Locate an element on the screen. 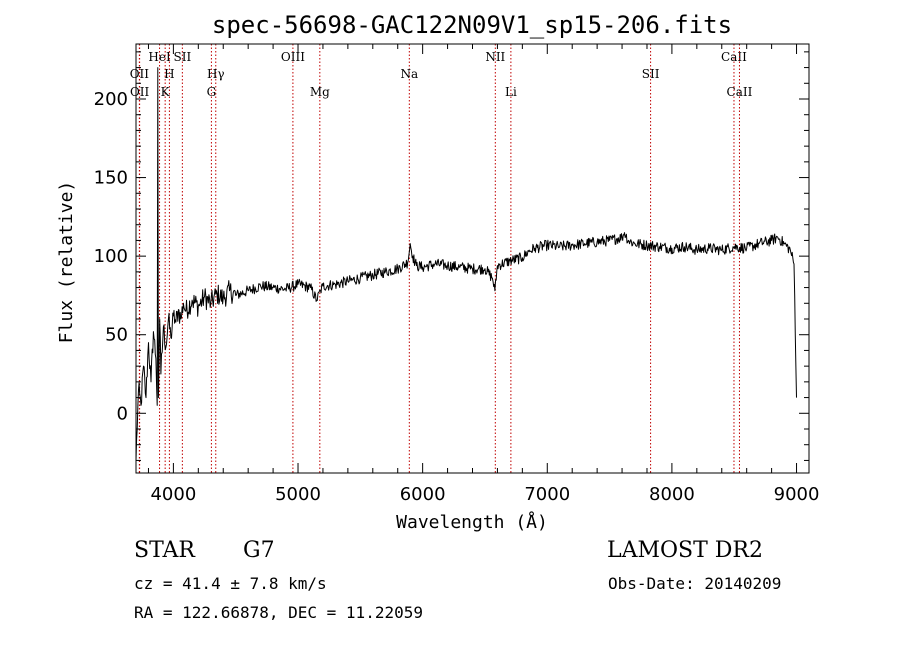 The image size is (900, 649). x-tick-label-6000: 6000 is located at coordinates (423, 494).